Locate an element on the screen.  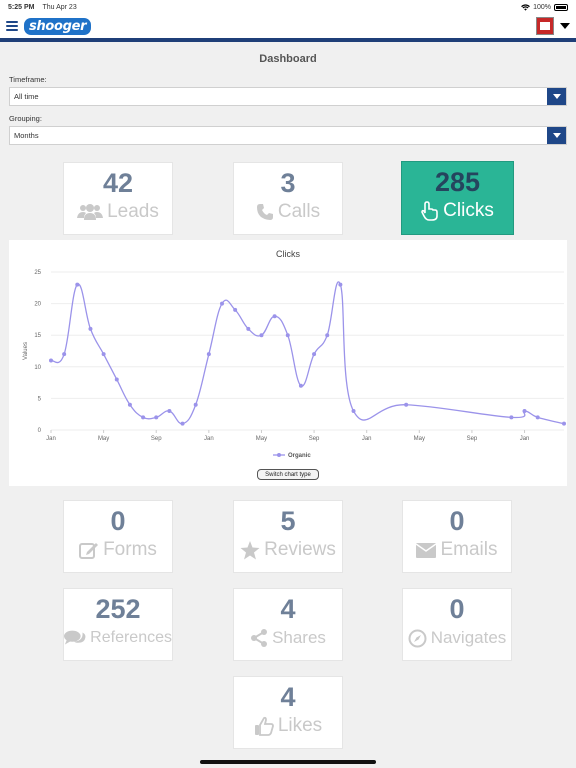
leads-count: 42 is located at coordinates (118, 183).